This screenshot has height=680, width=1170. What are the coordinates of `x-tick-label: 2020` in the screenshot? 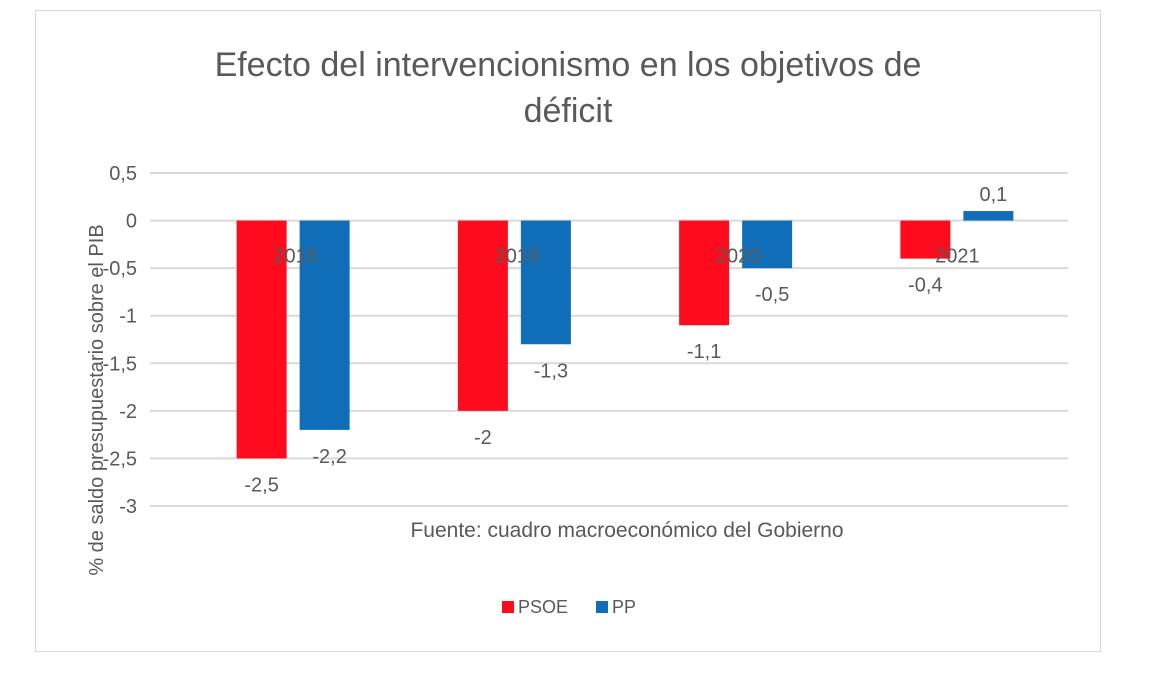 It's located at (738, 257).